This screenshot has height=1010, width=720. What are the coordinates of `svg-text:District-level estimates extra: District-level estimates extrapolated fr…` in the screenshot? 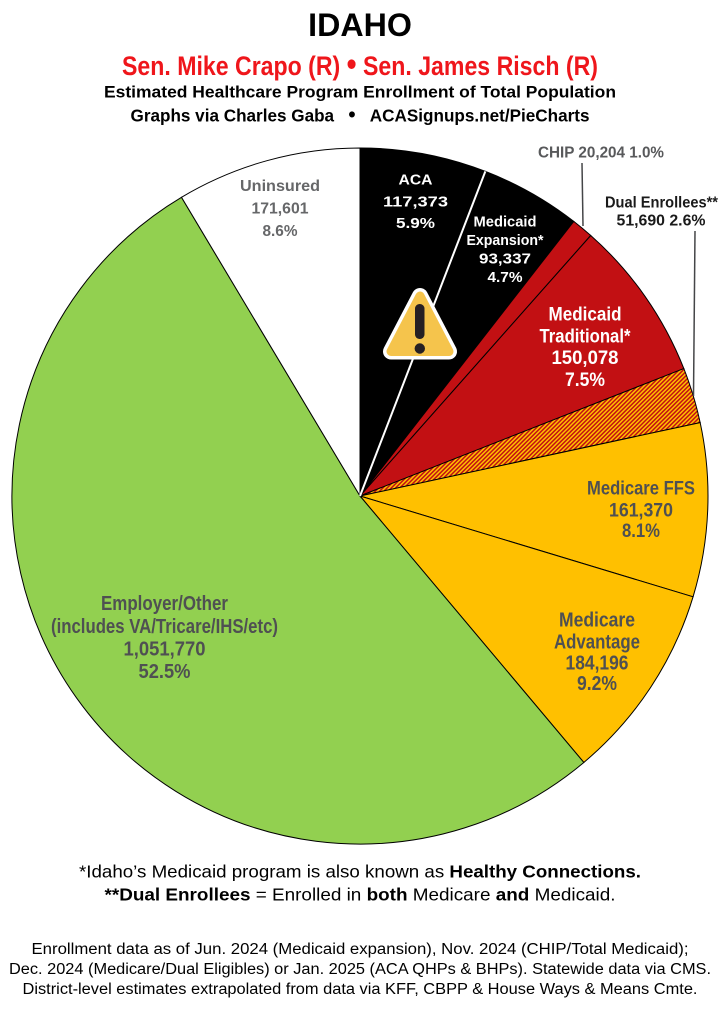 It's located at (360, 989).